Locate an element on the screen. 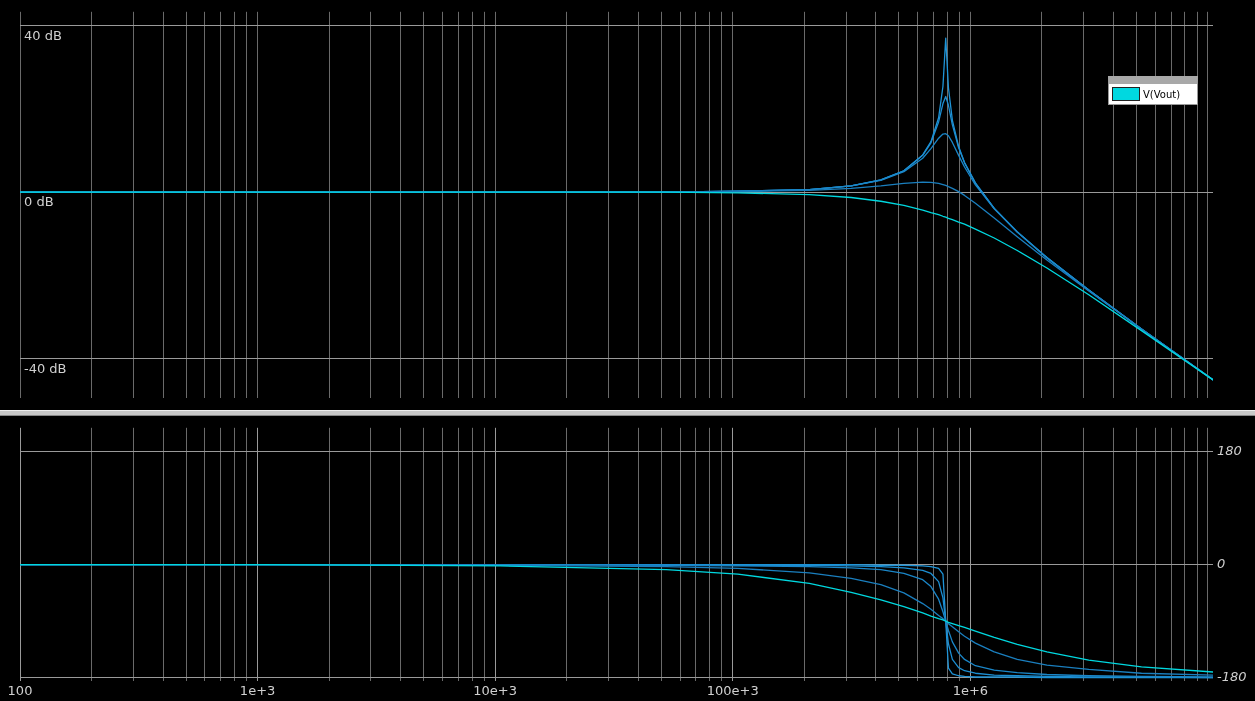 This screenshot has height=701, width=1255. y-tick-label: 0 is located at coordinates (1221, 564).